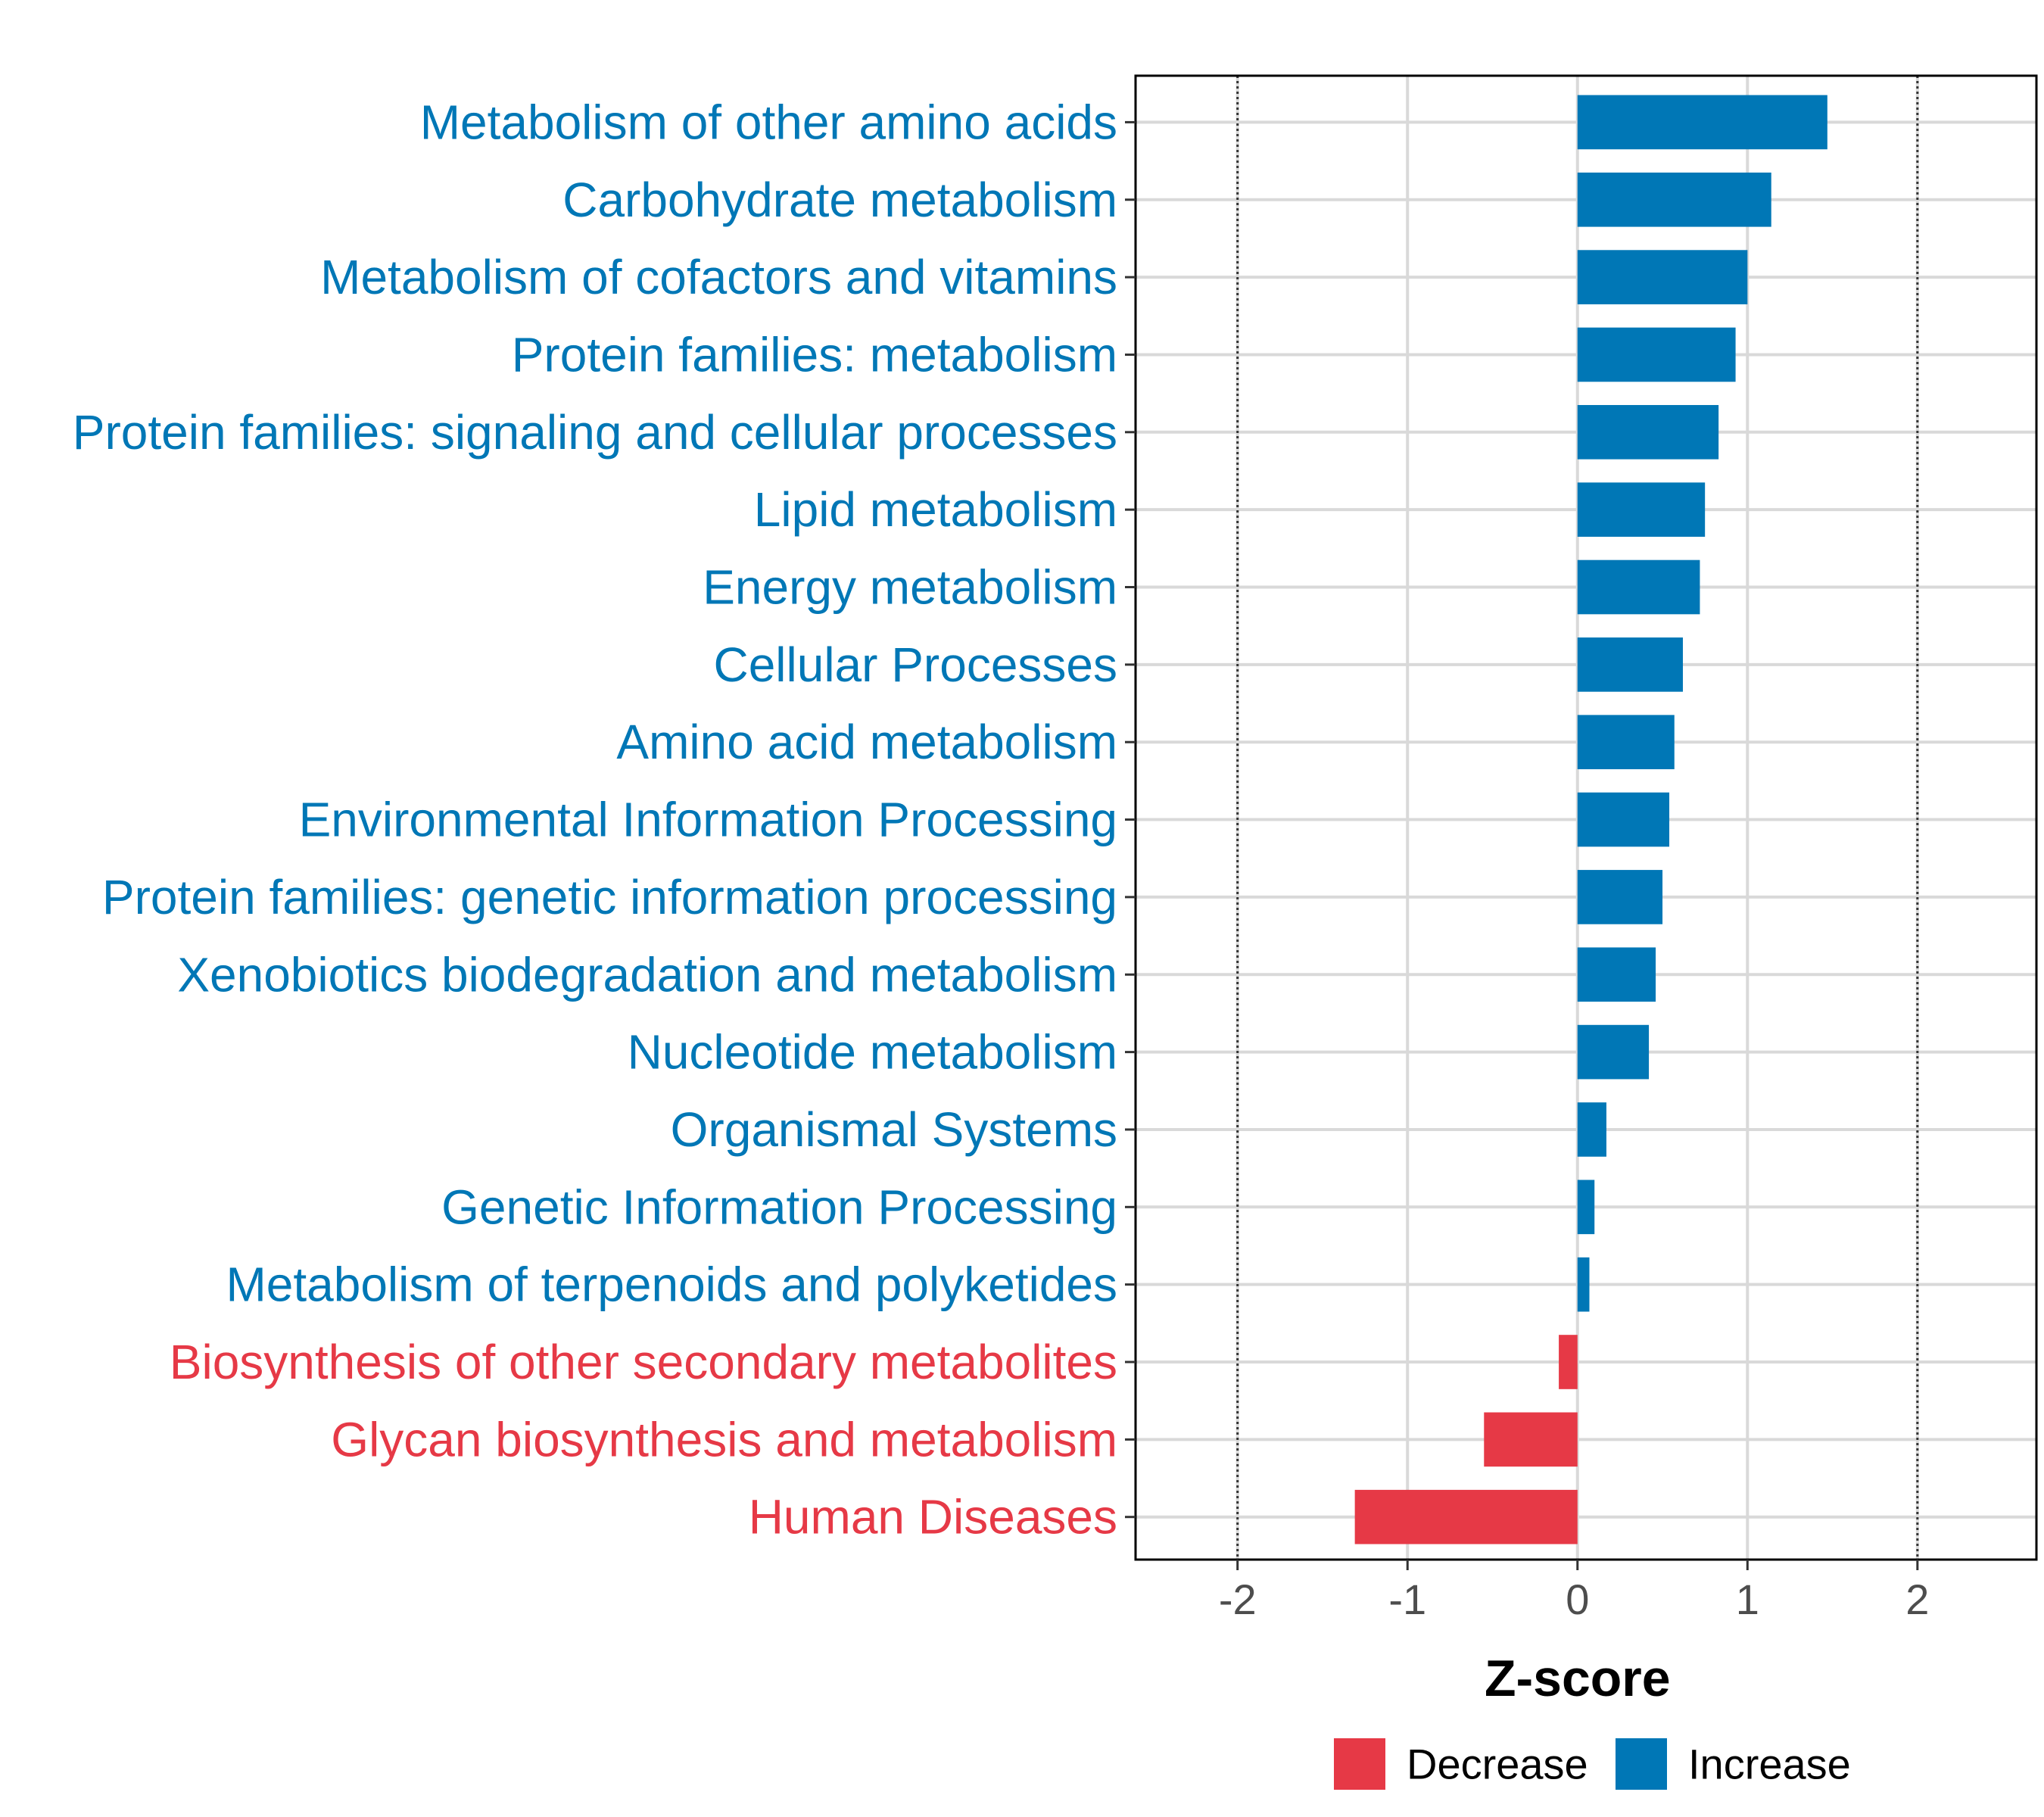  Describe the element at coordinates (768, 122) in the screenshot. I see `category-label: Metabolism of other amino acids` at that location.